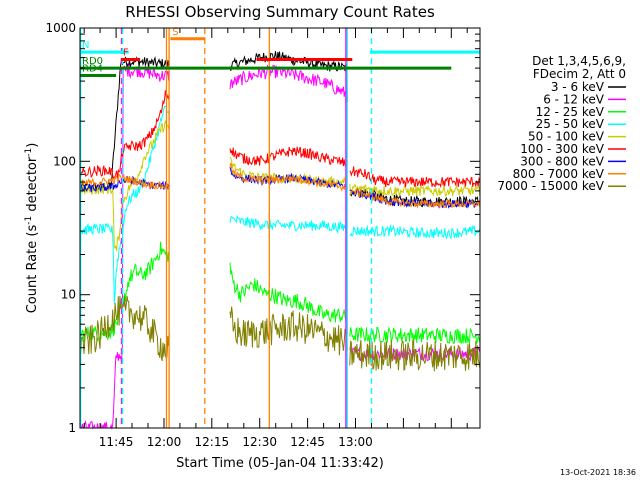  I want to click on x-axis-label: Start Time (05-Jan-04 11:33:42), so click(280, 463).